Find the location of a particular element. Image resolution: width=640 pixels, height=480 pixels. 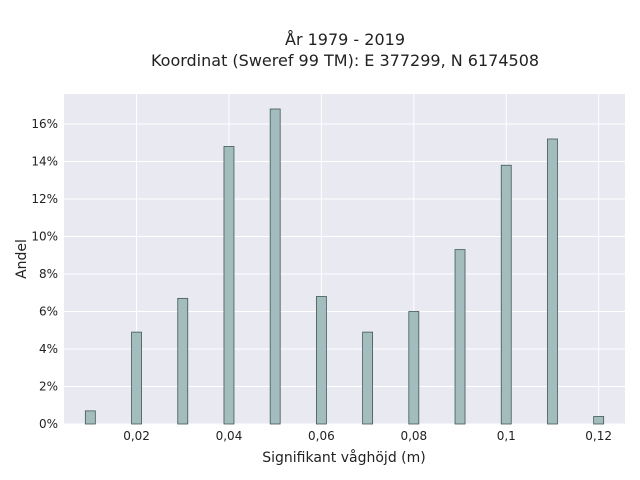

y-tick-label: 8% is located at coordinates (48, 274).